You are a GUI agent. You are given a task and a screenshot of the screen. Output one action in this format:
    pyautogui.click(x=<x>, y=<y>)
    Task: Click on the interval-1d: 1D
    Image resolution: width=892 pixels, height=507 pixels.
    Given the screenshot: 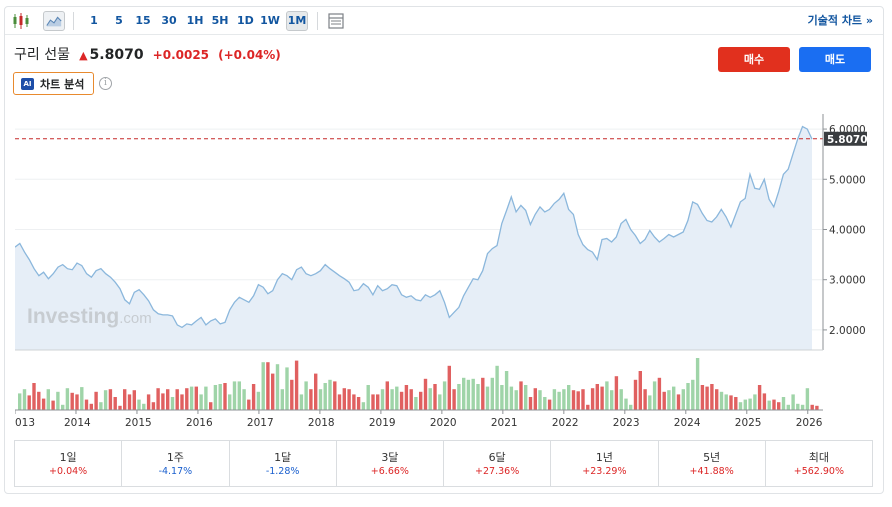 What is the action you would take?
    pyautogui.click(x=245, y=20)
    